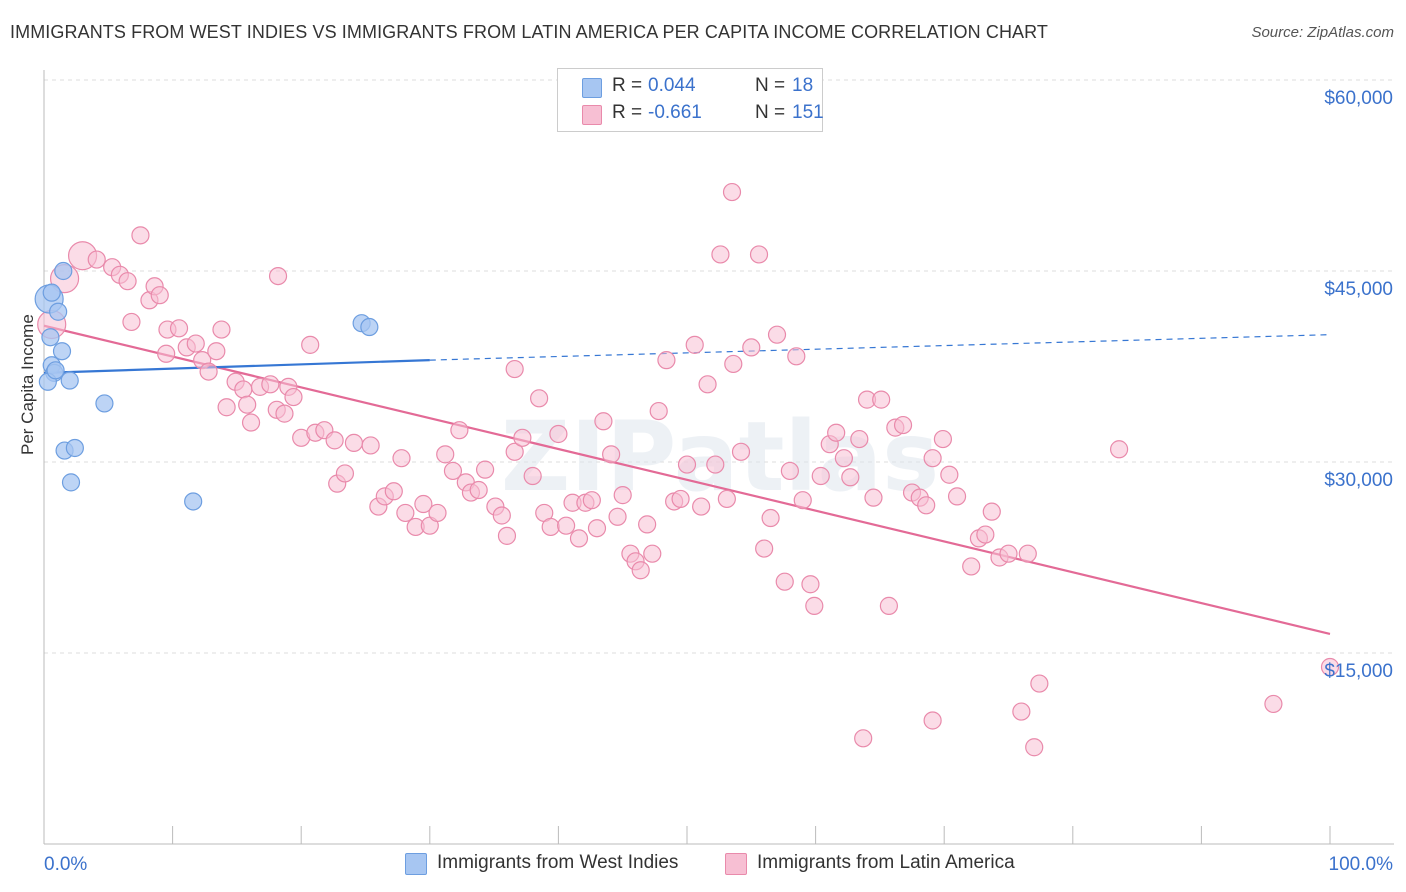 Image resolution: width=1406 pixels, height=892 pixels. I want to click on legend-swatch-west-indies, so click(592, 88).